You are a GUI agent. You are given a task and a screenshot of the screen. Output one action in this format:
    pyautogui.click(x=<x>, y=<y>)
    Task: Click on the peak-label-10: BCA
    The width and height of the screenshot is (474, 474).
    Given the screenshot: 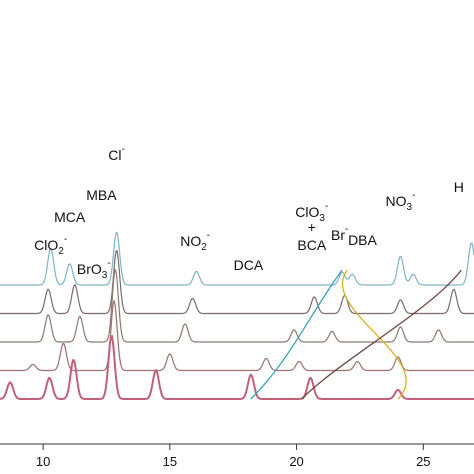 What is the action you would take?
    pyautogui.click(x=311, y=245)
    